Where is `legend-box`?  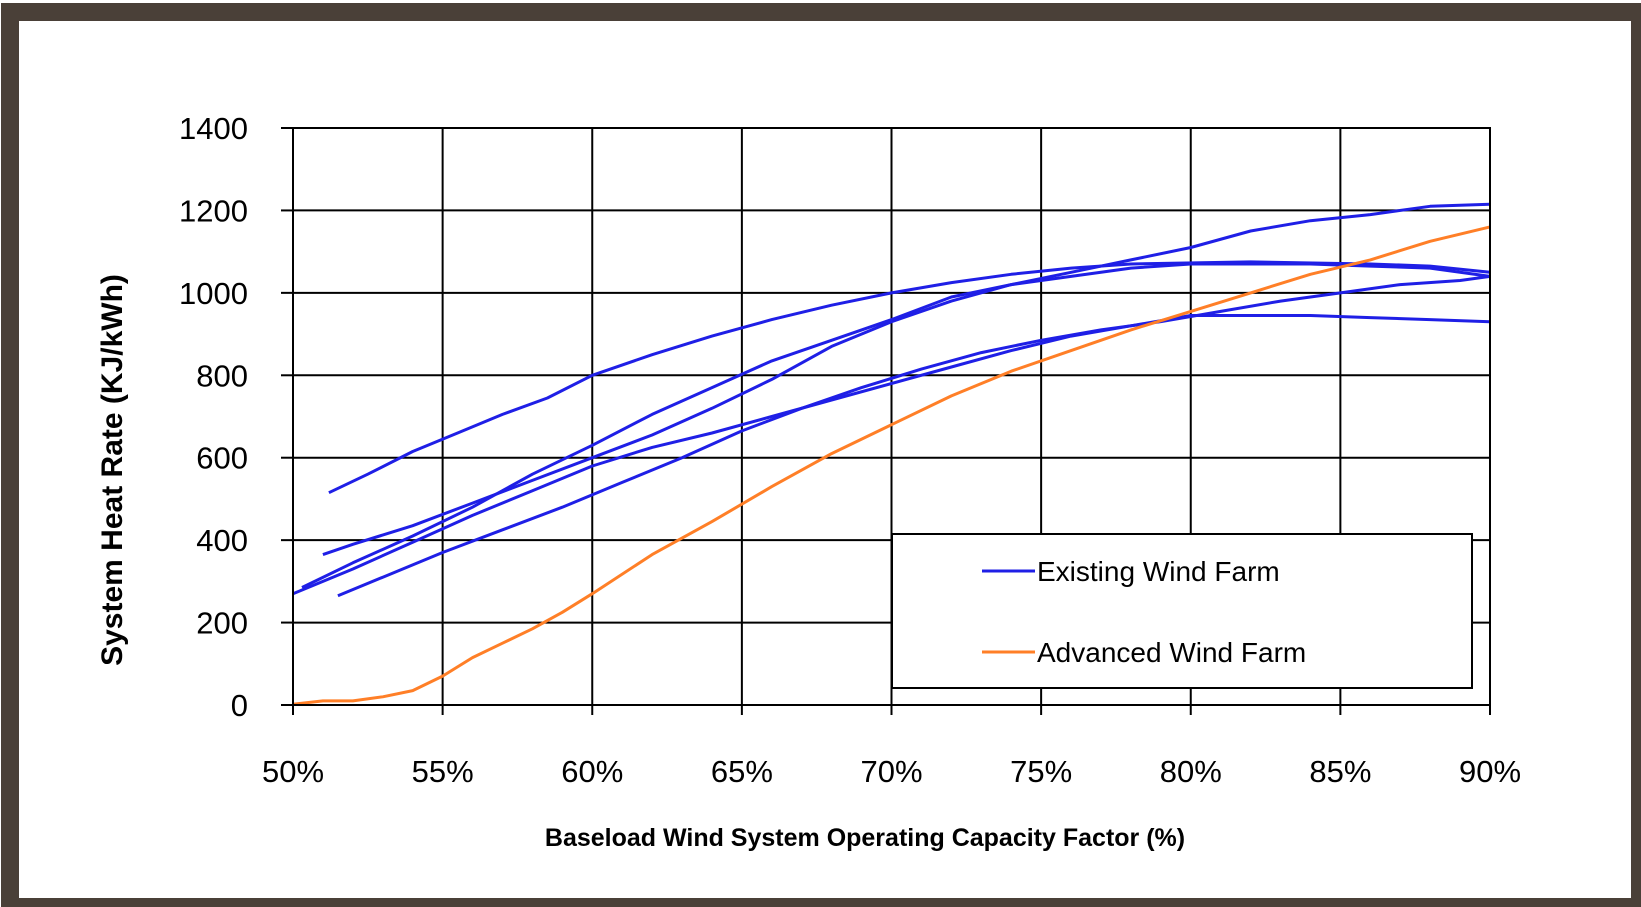 legend-box is located at coordinates (1182, 611).